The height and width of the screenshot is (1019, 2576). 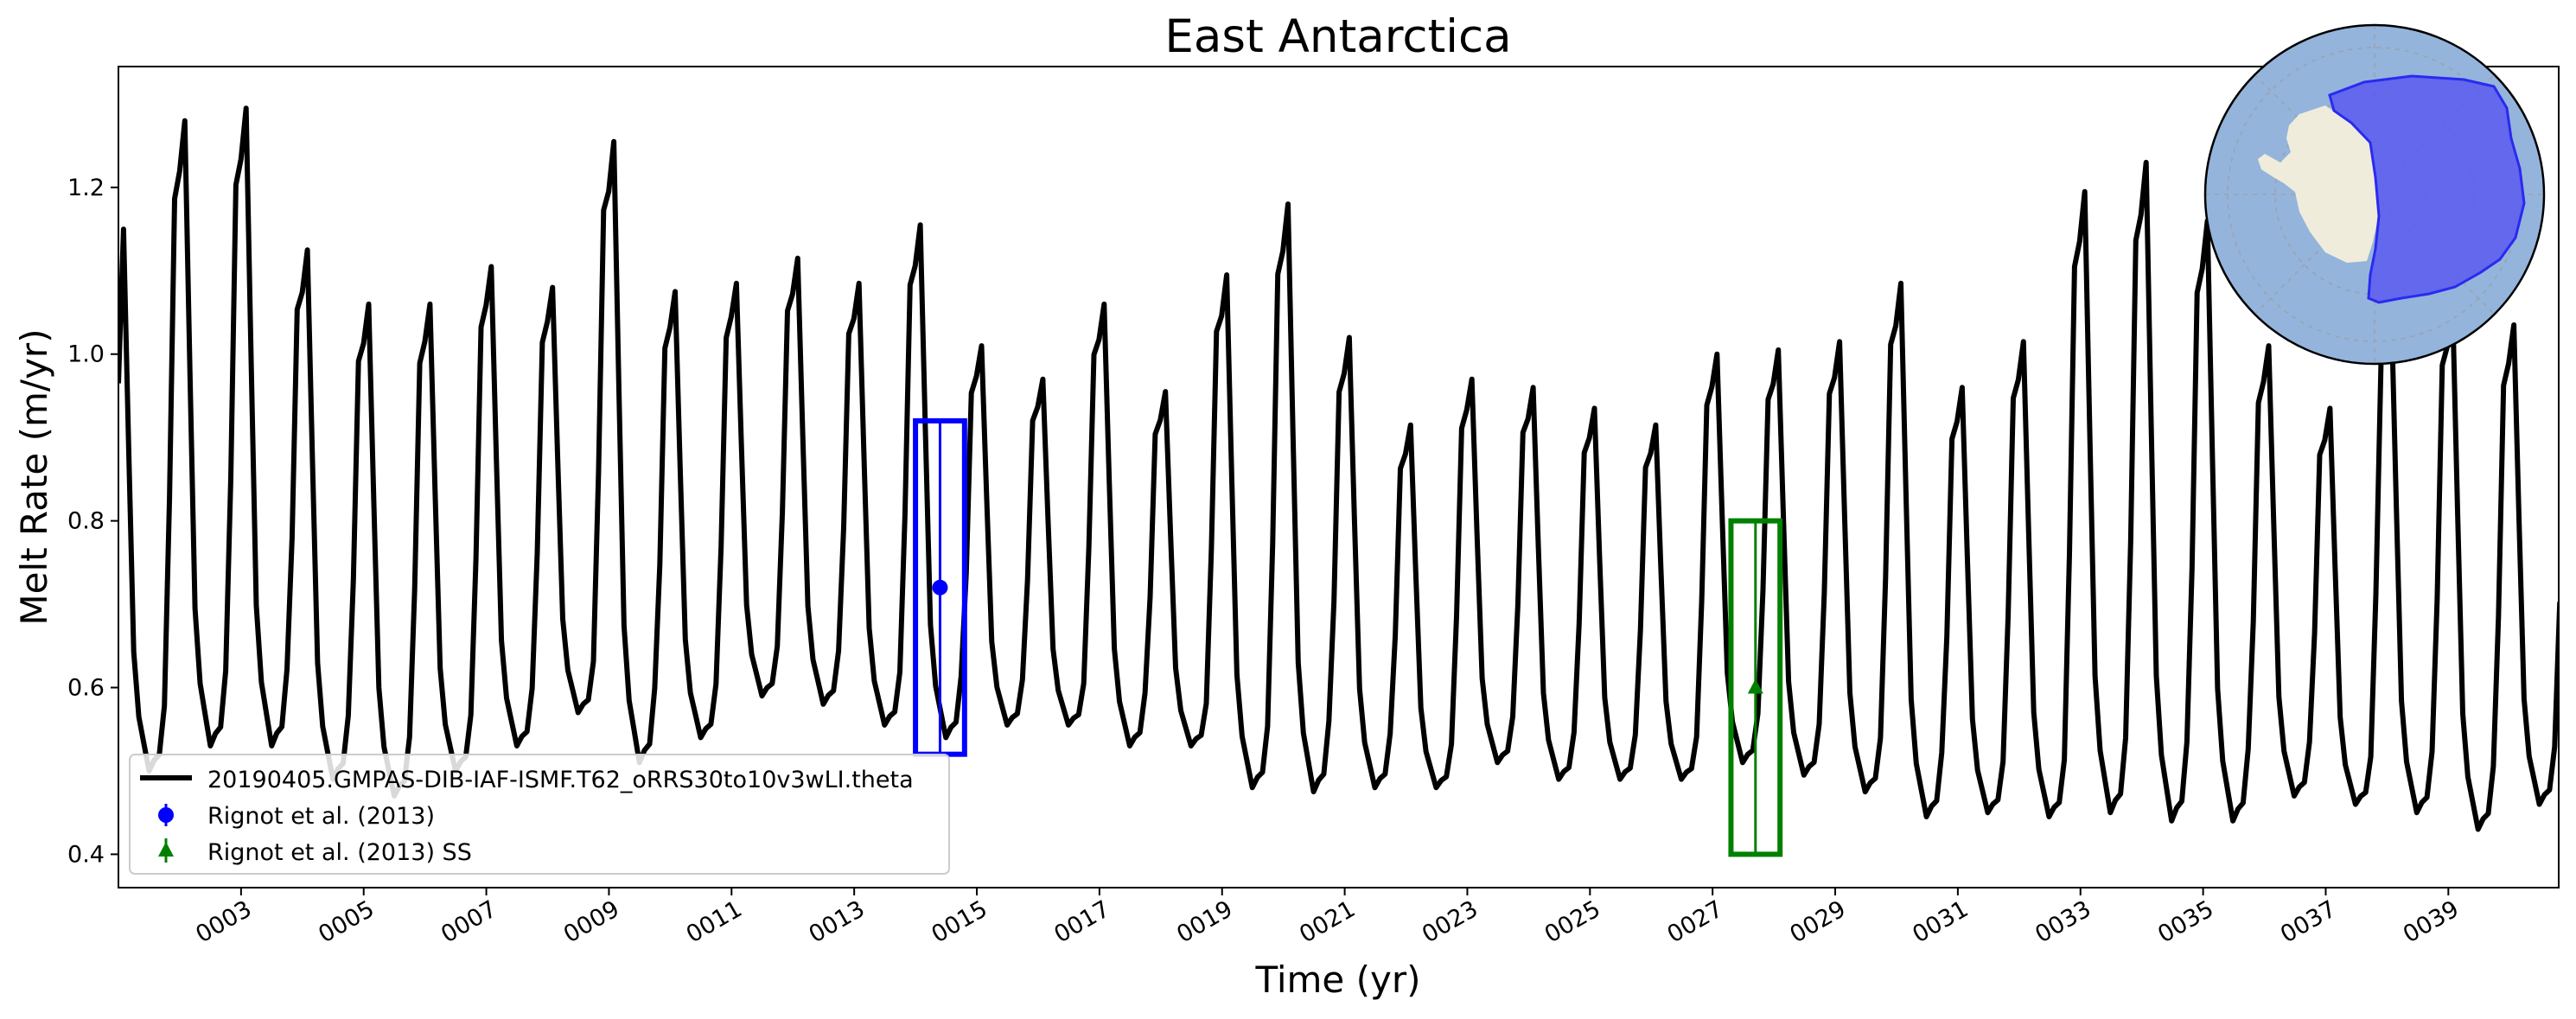 I want to click on x-tick-label: 0027, so click(x=1695, y=921).